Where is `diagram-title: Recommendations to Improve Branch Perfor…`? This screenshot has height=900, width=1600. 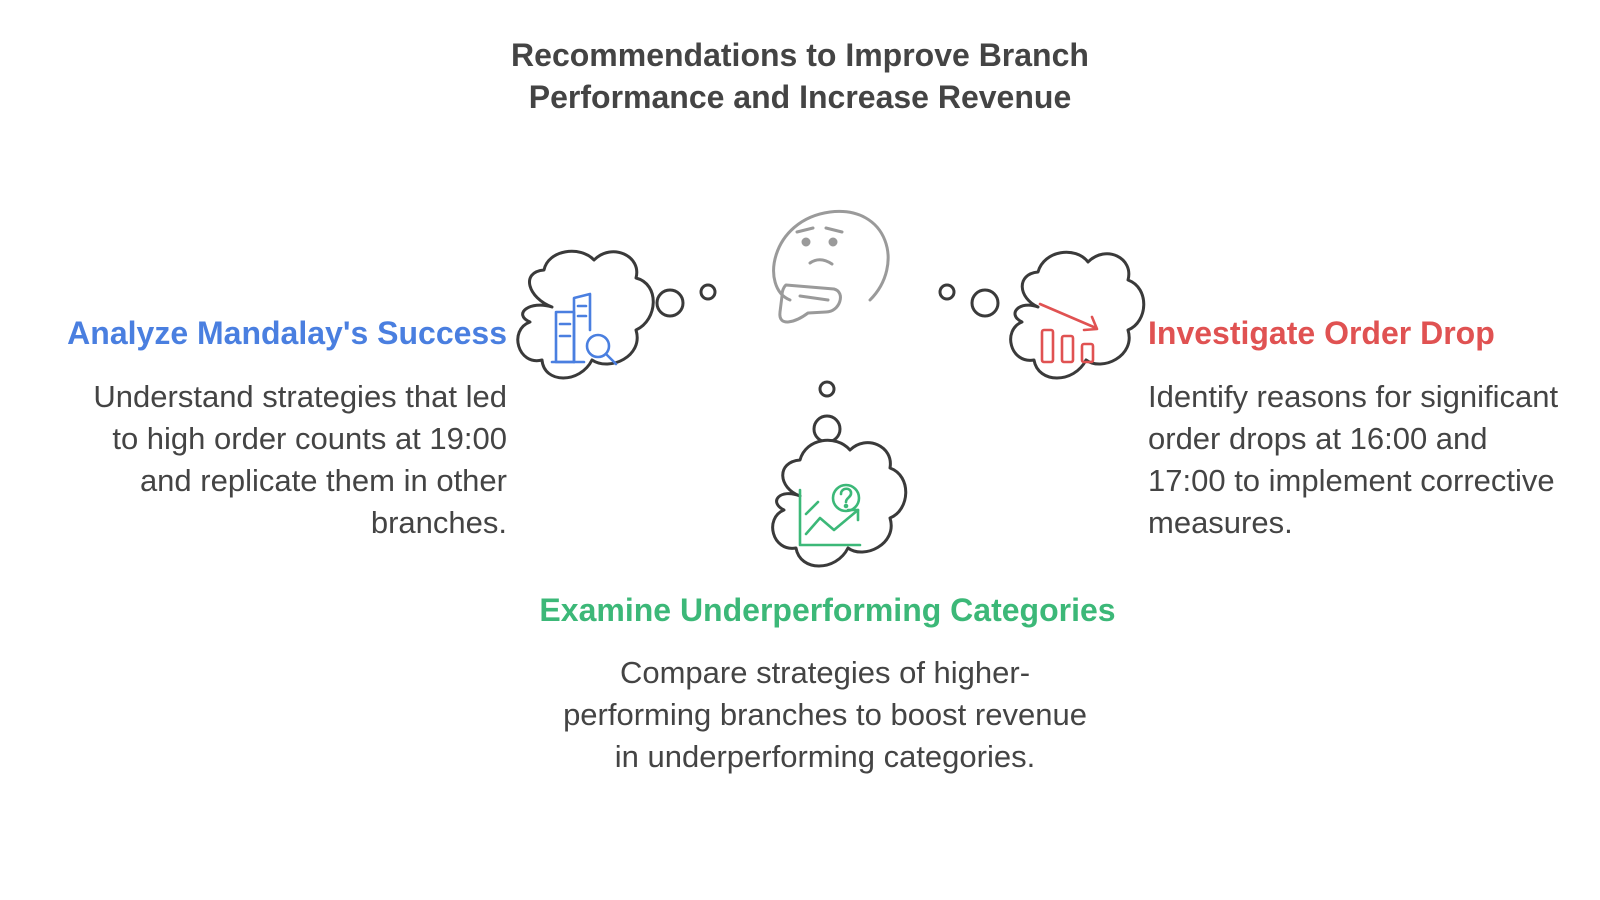 diagram-title: Recommendations to Improve Branch Perfor… is located at coordinates (800, 76).